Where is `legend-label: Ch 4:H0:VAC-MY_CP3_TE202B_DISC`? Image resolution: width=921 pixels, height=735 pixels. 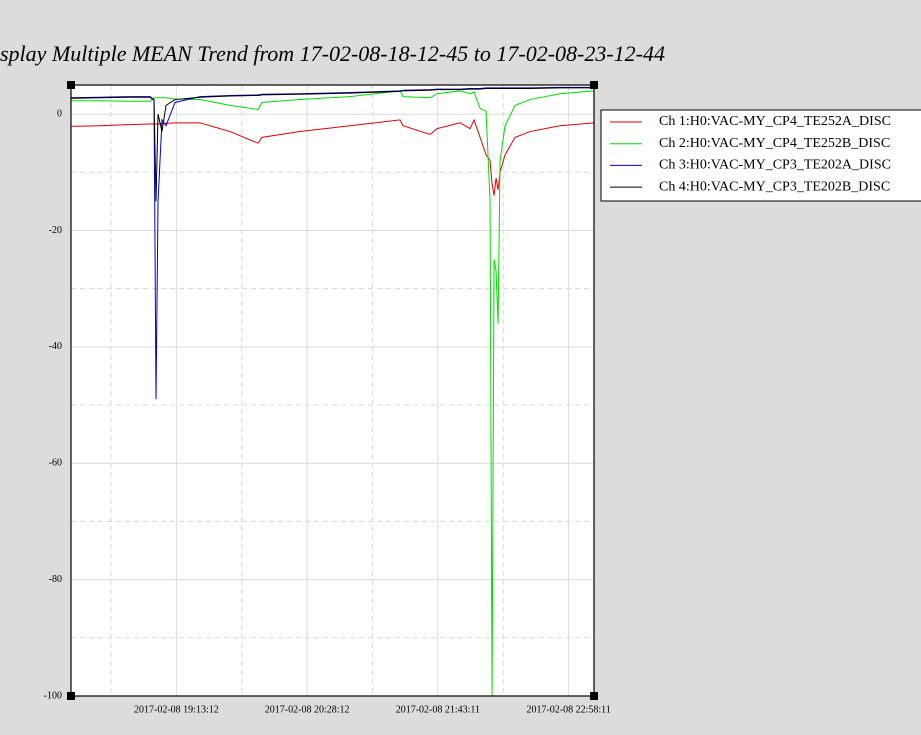 legend-label: Ch 4:H0:VAC-MY_CP3_TE202B_DISC is located at coordinates (774, 186).